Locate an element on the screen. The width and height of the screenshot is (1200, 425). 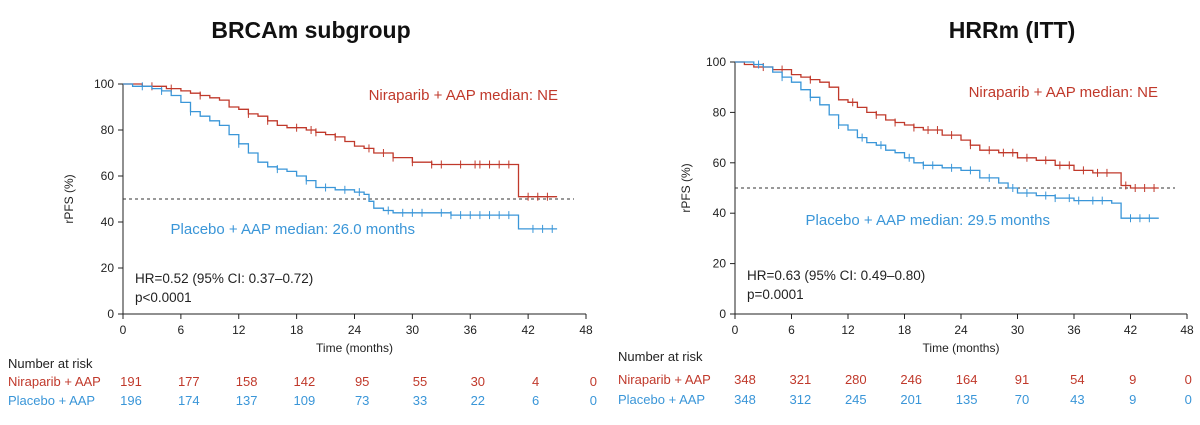
risk-value: 137 is located at coordinates (247, 400).